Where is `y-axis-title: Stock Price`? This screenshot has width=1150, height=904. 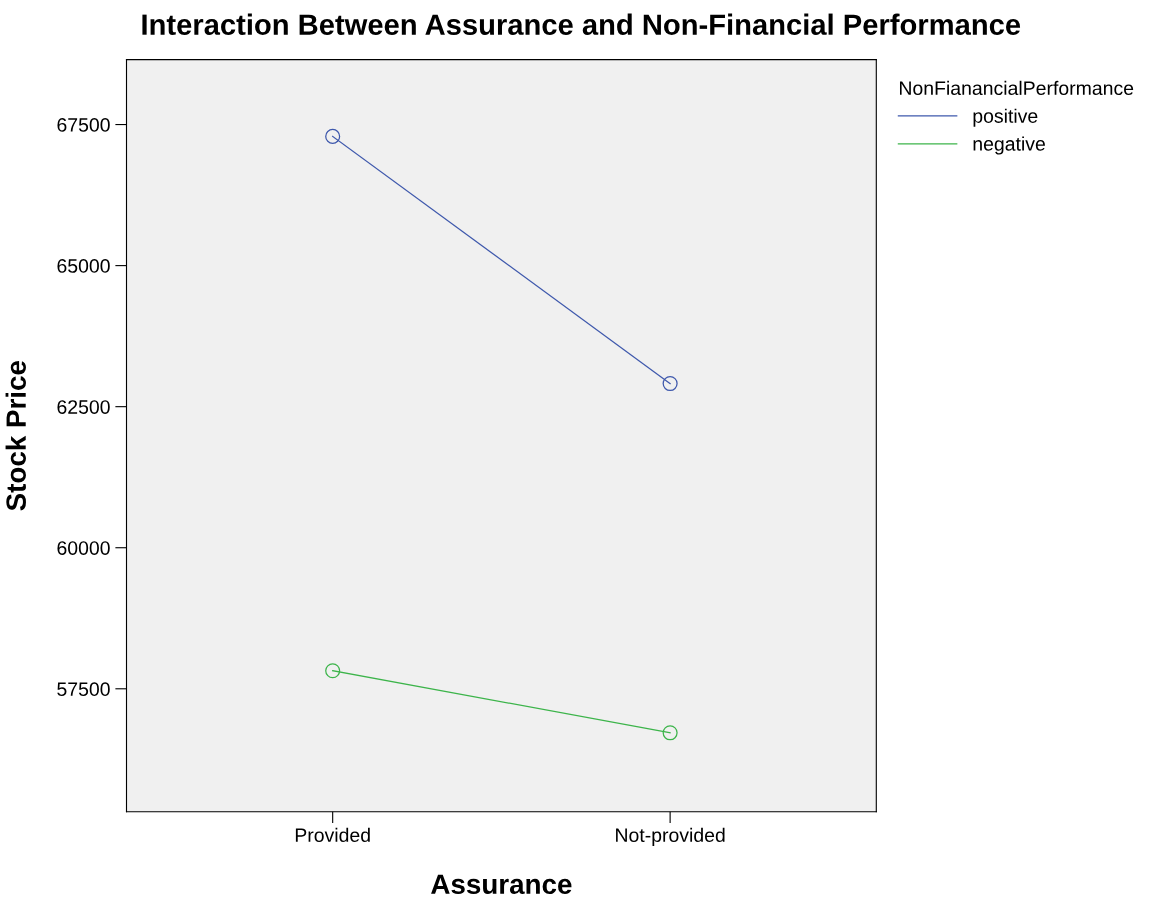
y-axis-title: Stock Price is located at coordinates (15, 436).